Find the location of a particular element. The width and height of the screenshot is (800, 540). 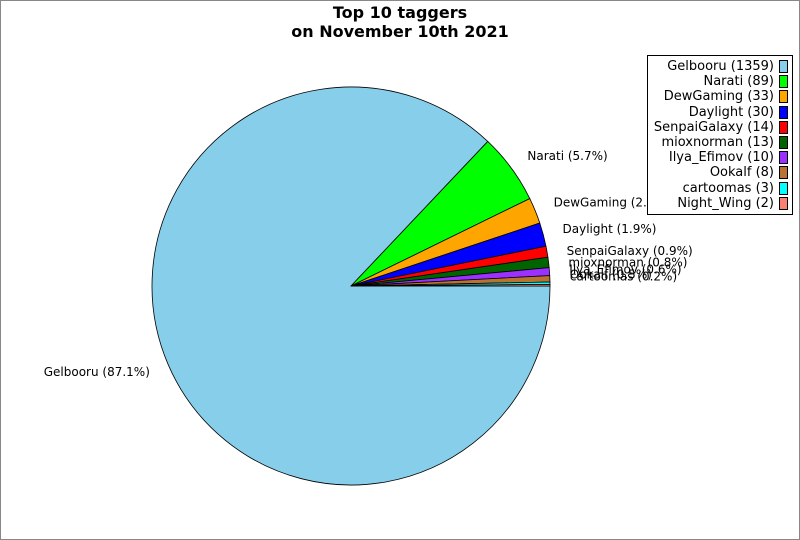

legend-item-senpaigalaxy: SenpaiGalaxy (14) is located at coordinates (720, 127).